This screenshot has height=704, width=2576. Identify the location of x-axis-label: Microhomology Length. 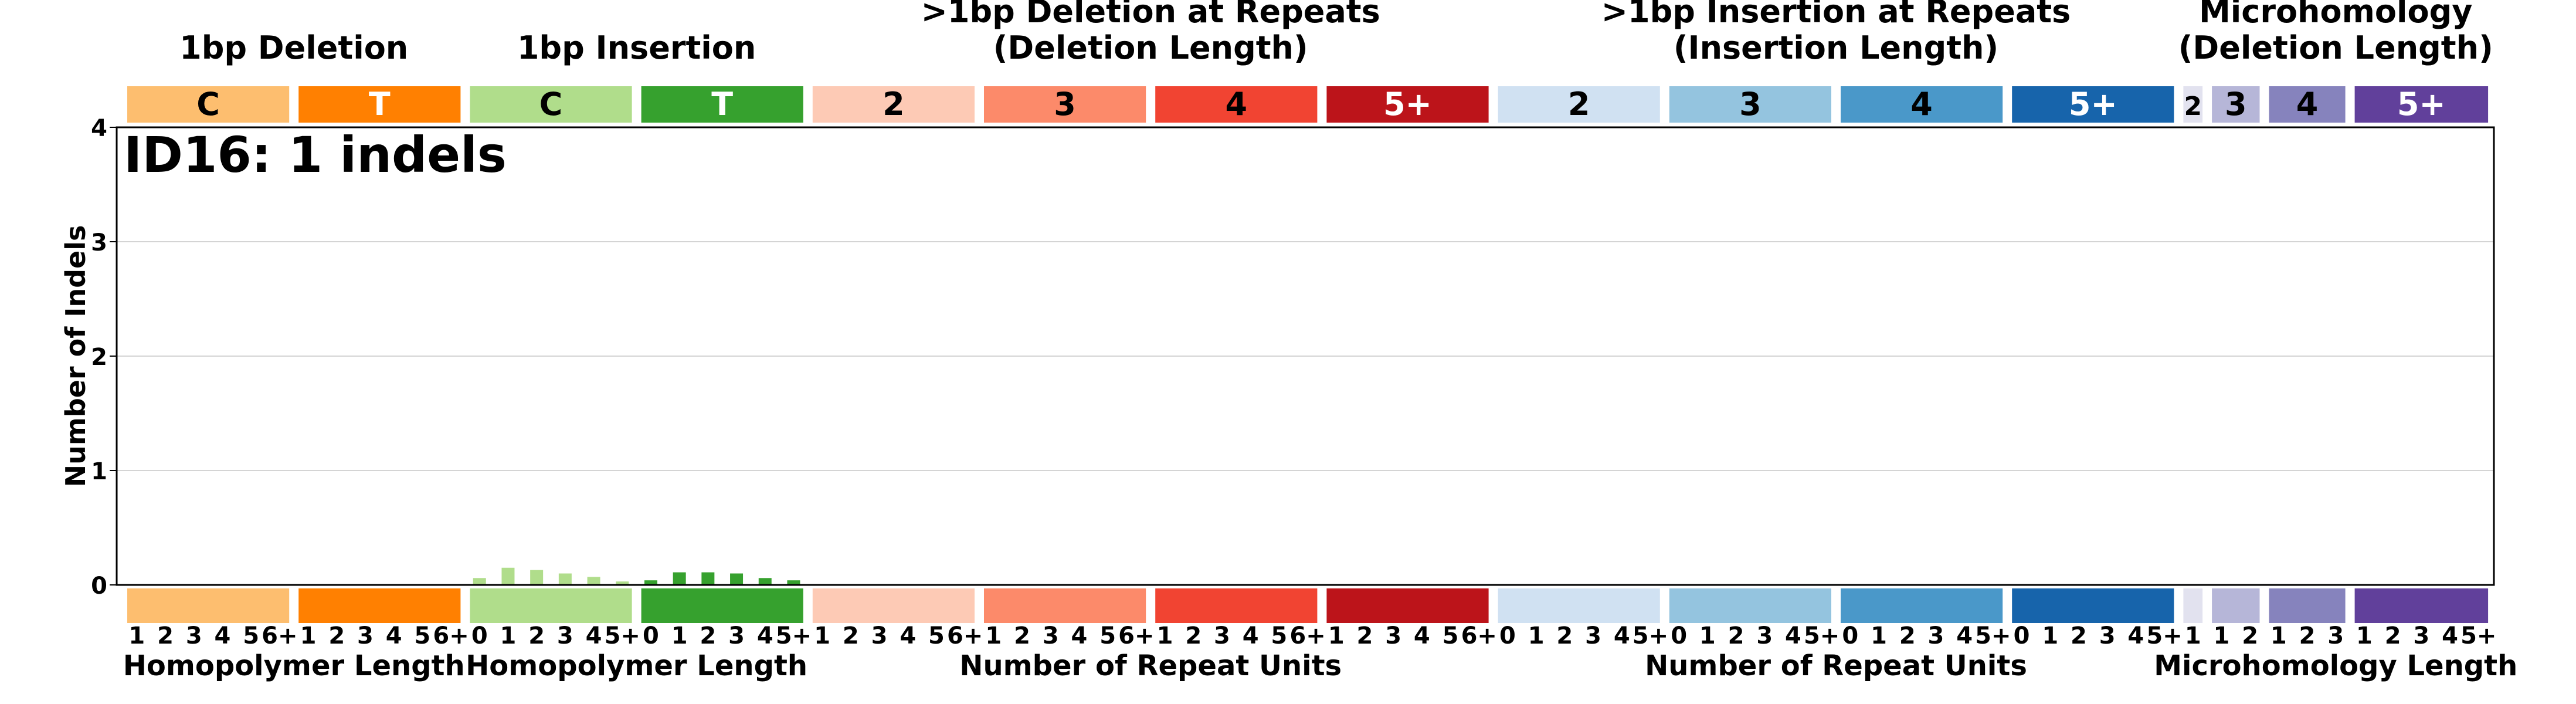
(2335, 665).